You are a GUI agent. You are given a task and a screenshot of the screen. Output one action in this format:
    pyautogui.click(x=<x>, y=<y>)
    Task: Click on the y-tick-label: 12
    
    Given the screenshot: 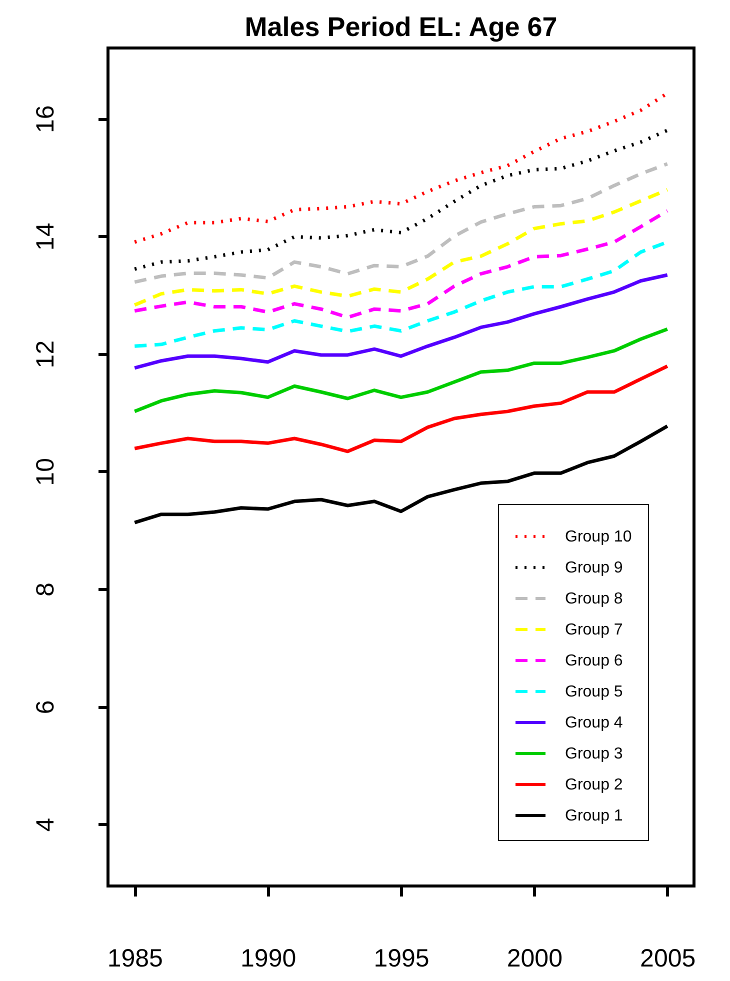 What is the action you would take?
    pyautogui.click(x=46, y=354)
    